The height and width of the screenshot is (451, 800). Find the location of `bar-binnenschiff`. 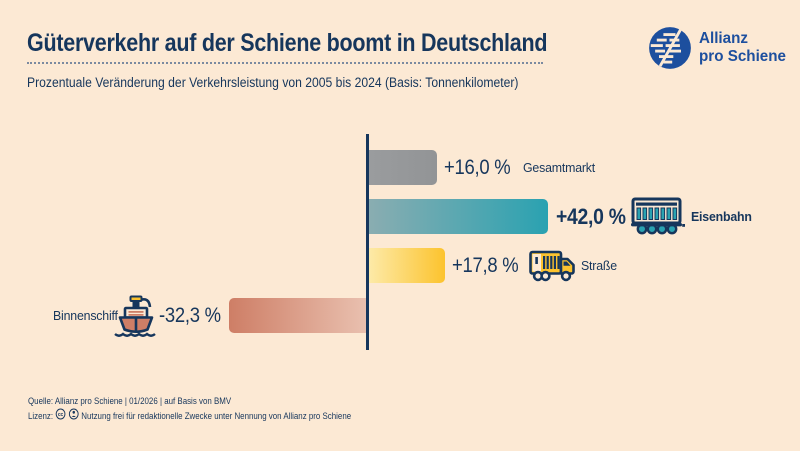

bar-binnenschiff is located at coordinates (297, 315).